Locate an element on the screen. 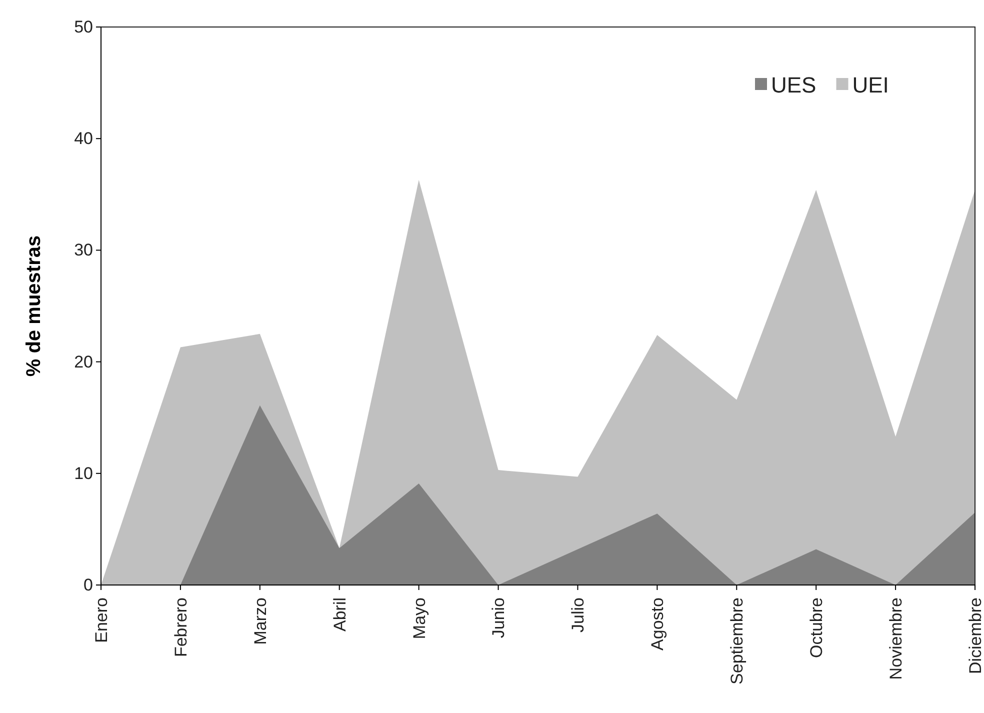  x-tick-label: Mayo is located at coordinates (419, 619).